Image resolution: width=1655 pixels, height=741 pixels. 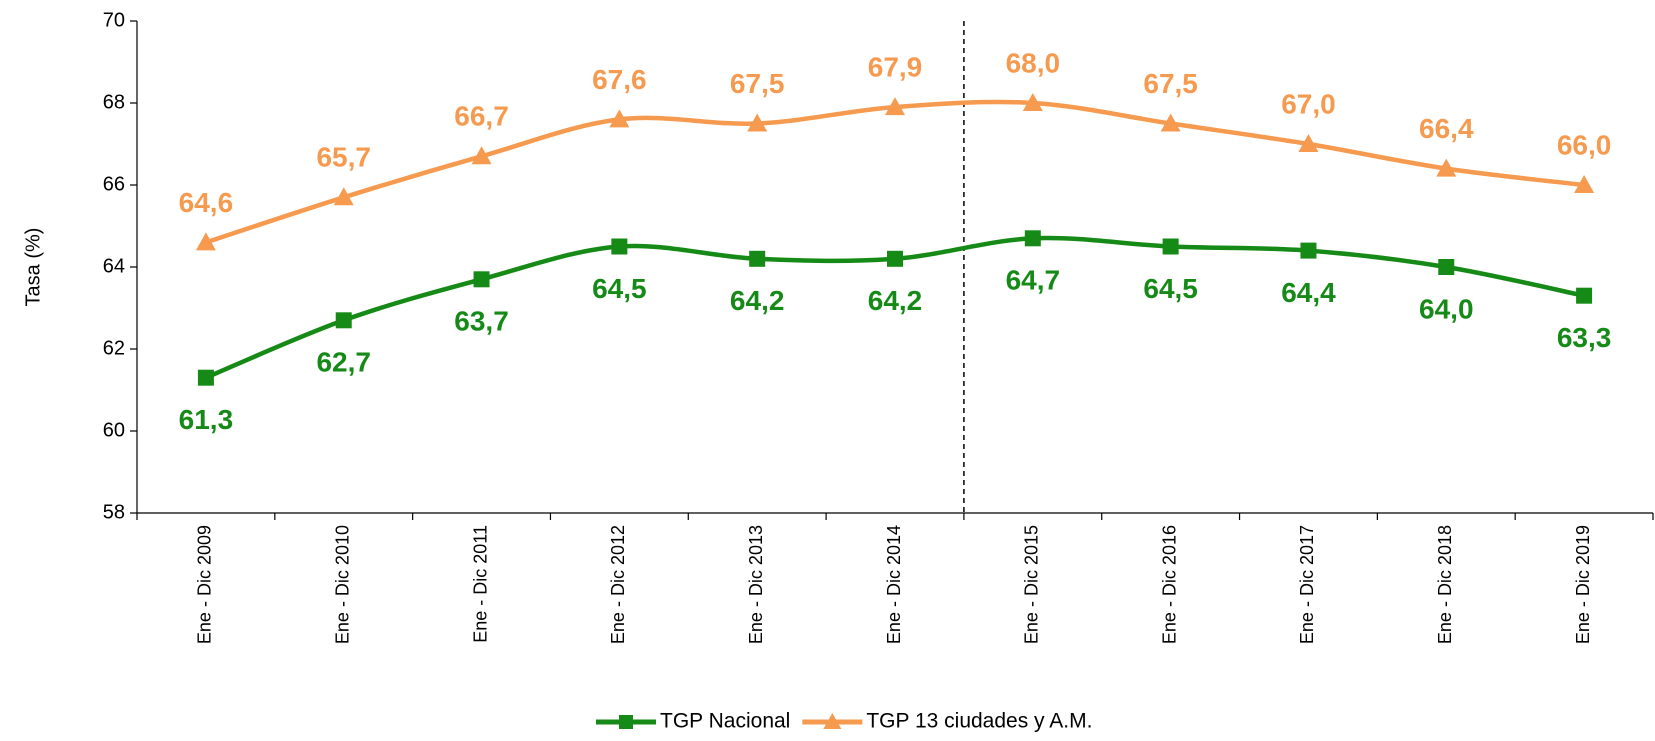 I want to click on y-tick-label: 66, so click(x=114, y=184).